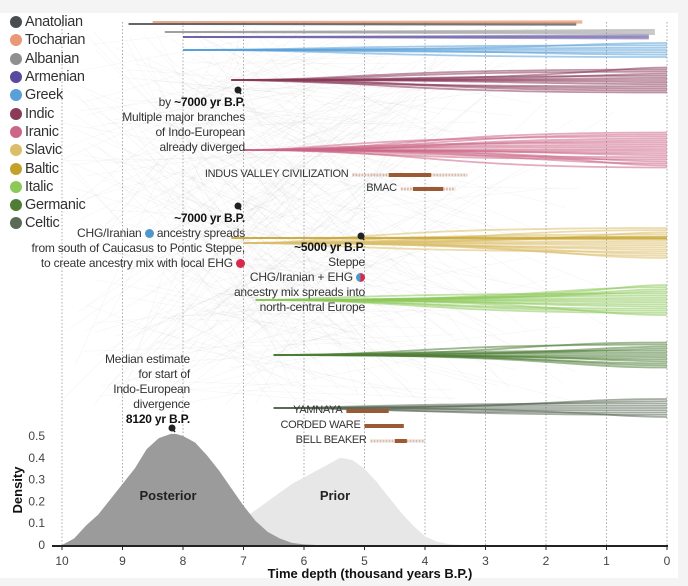 This screenshot has width=688, height=586. I want to click on legend-label: Greek, so click(44, 95).